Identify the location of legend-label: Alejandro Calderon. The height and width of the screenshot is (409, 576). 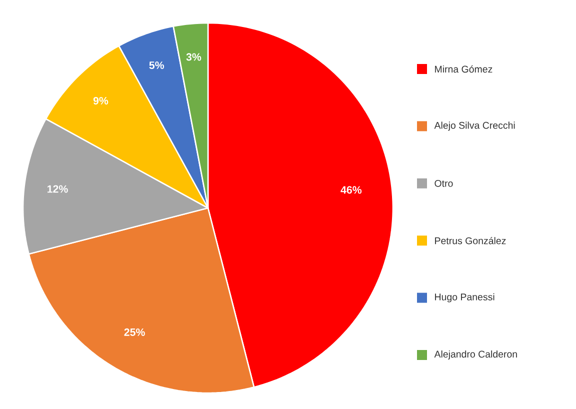
(475, 355).